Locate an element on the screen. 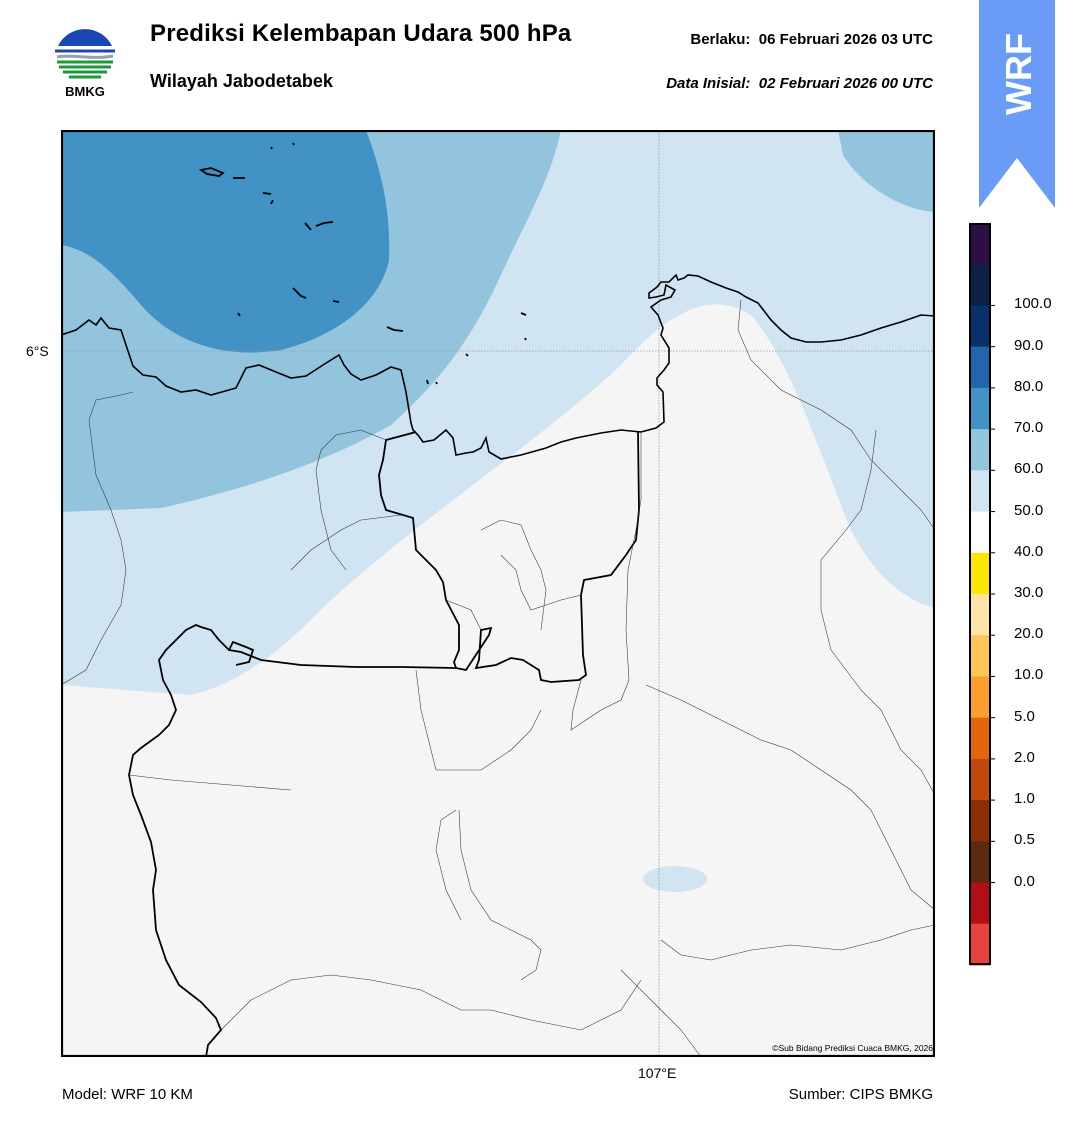 The image size is (1081, 1128). valid-time-line: Berlaku: 06 Februari 2026 03 UTC is located at coordinates (811, 39).